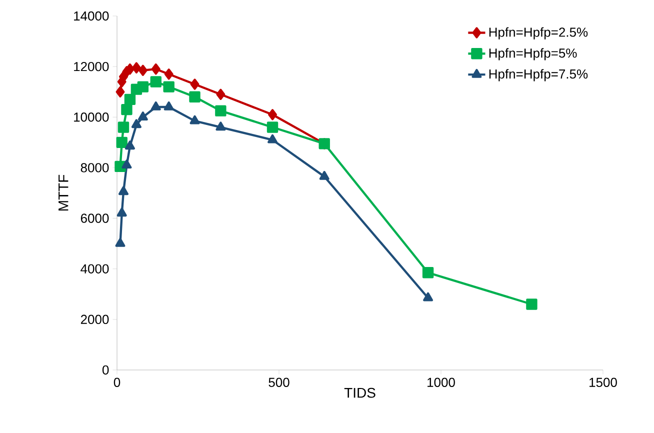  What do you see at coordinates (538, 33) in the screenshot?
I see `legend-label: Hpfn=Hpfp=2.5%` at bounding box center [538, 33].